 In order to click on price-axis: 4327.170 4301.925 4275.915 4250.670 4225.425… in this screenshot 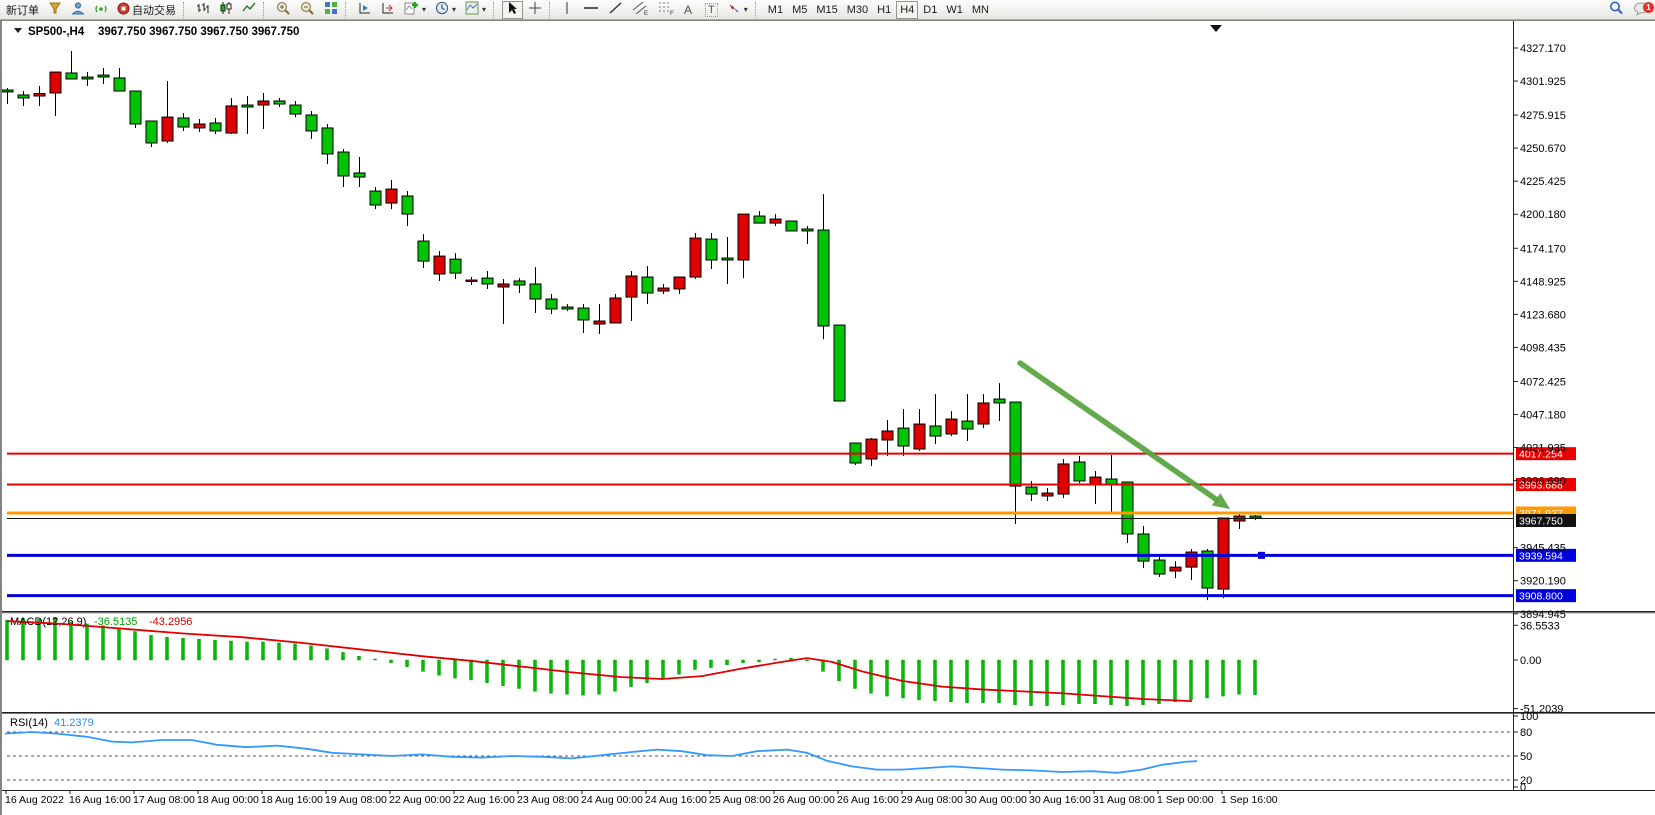, I will do `click(1539, 418)`.